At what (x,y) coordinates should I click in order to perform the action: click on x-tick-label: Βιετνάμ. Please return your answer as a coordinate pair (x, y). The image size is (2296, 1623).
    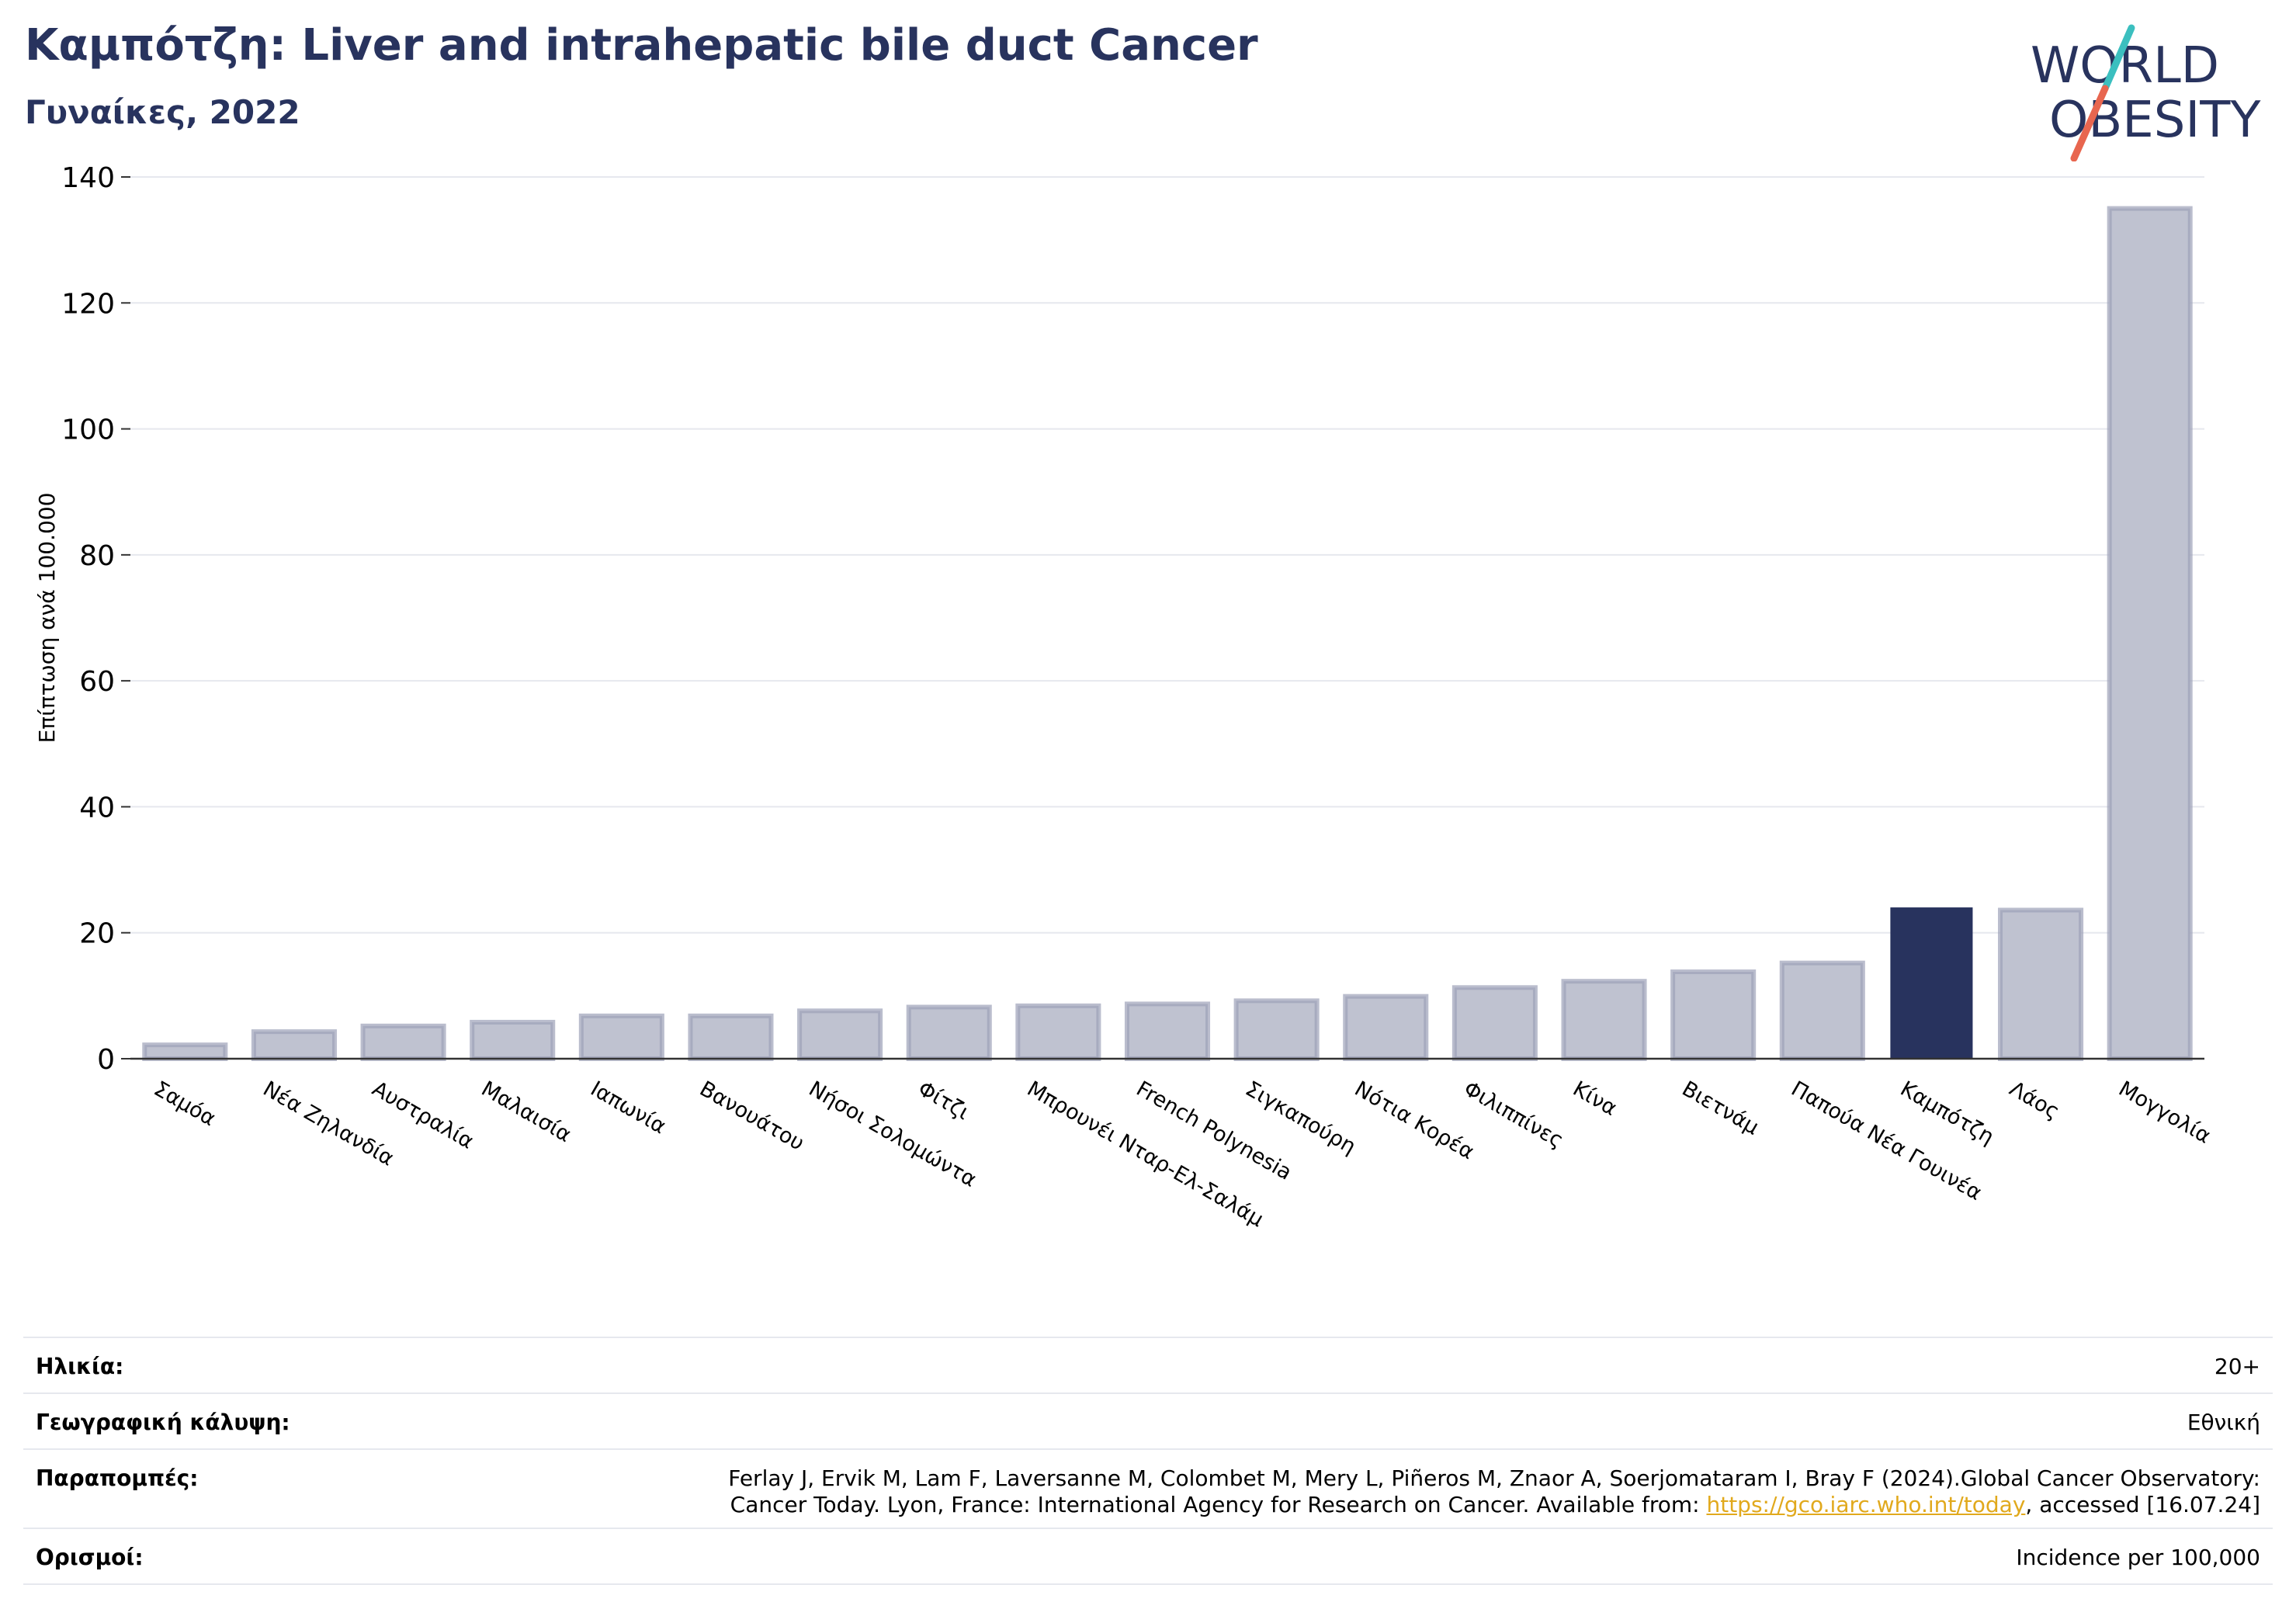
    Looking at the image, I should click on (1721, 1108).